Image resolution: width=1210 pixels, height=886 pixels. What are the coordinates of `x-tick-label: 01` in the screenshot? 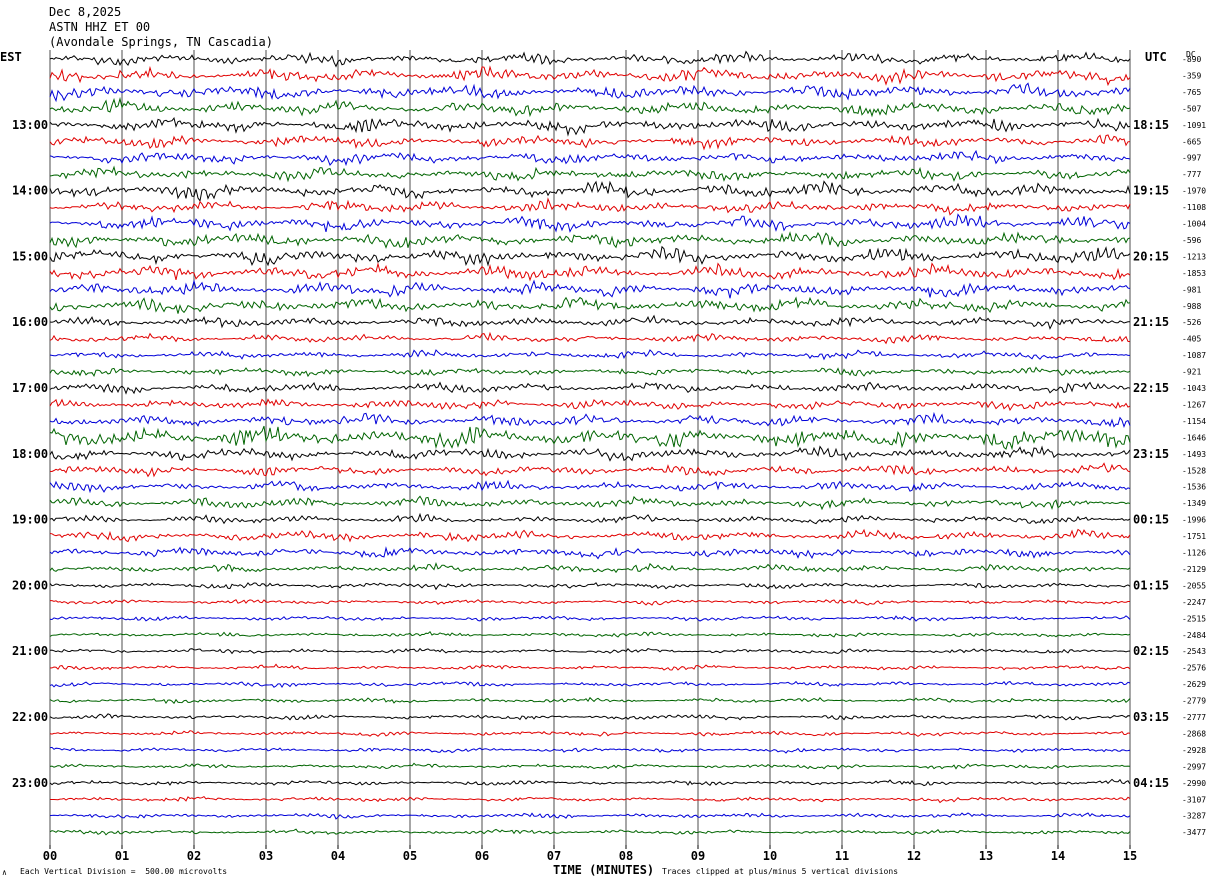 It's located at (122, 856).